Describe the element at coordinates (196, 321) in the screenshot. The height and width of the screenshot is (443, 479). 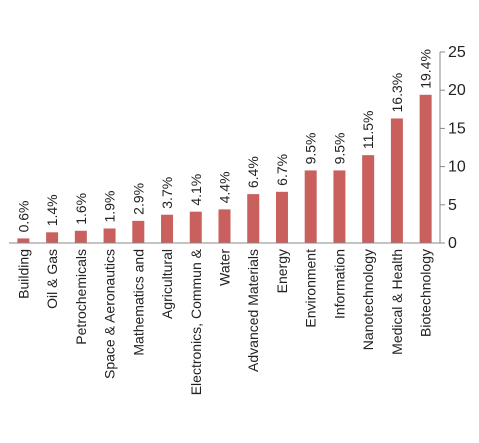
I see `category-label: Electronics, Commun &` at that location.